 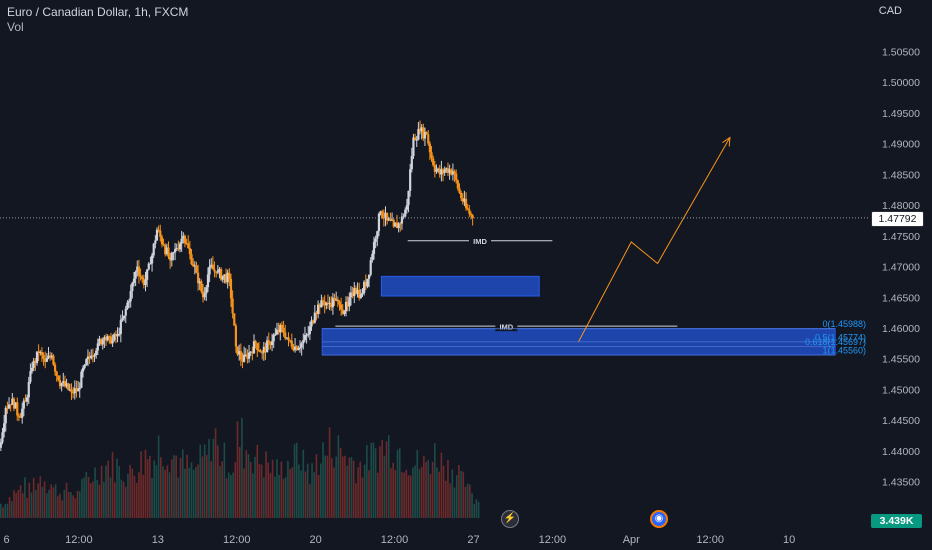 What do you see at coordinates (896, 521) in the screenshot?
I see `volume-value-tag: 3.439K` at bounding box center [896, 521].